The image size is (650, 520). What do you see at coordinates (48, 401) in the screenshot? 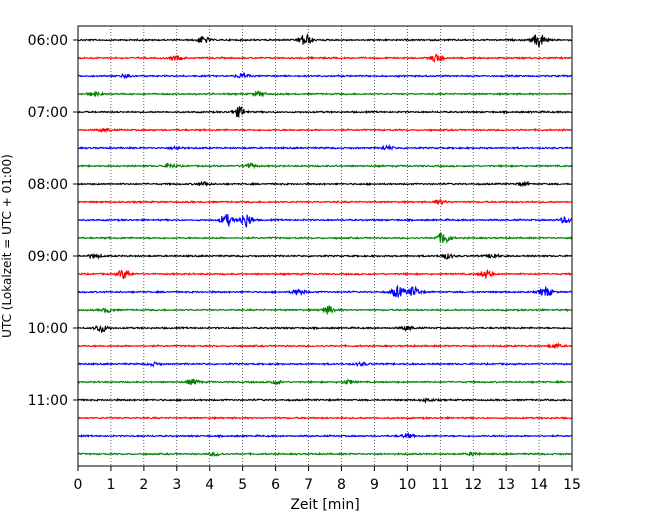
I see `y-tick-label: 11:00` at bounding box center [48, 401].